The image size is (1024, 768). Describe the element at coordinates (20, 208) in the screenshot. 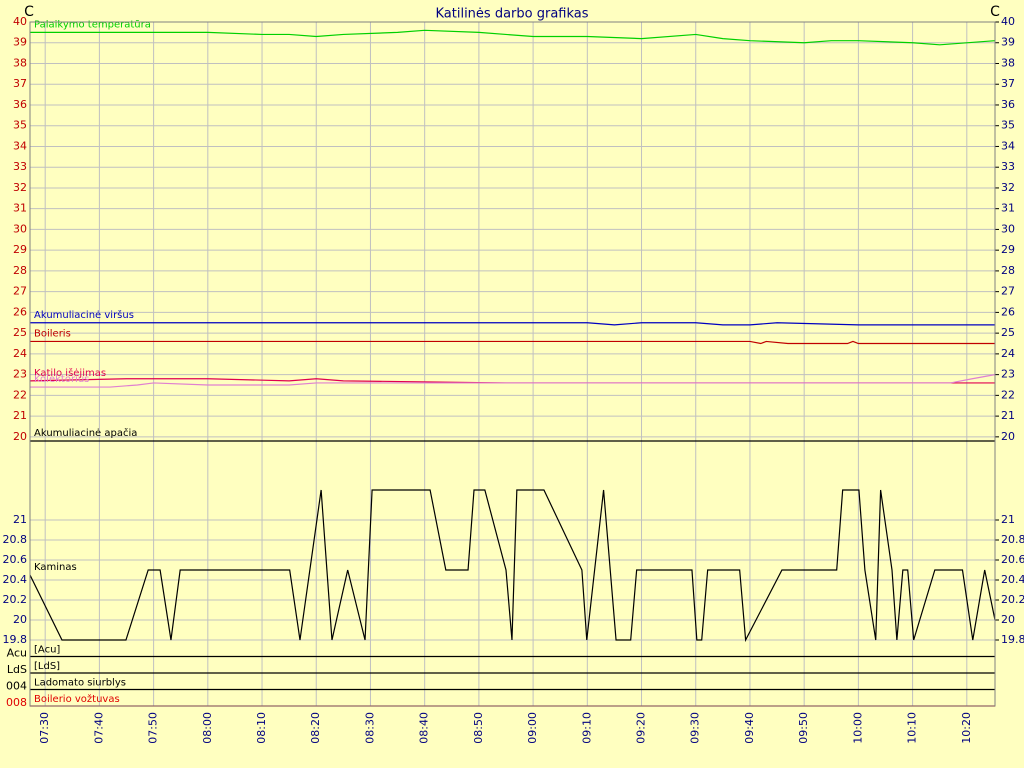

I see `y-tick-label: 31` at that location.